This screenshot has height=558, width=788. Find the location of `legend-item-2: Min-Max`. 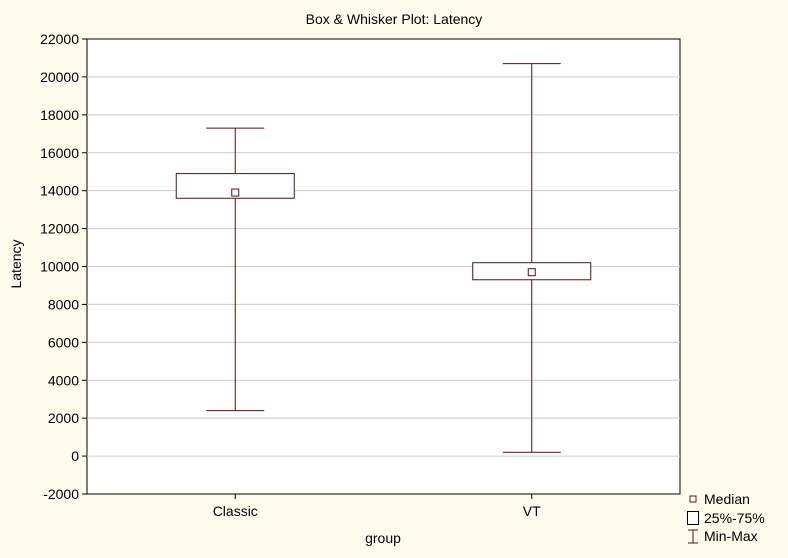

legend-item-2: Min-Max is located at coordinates (723, 536).